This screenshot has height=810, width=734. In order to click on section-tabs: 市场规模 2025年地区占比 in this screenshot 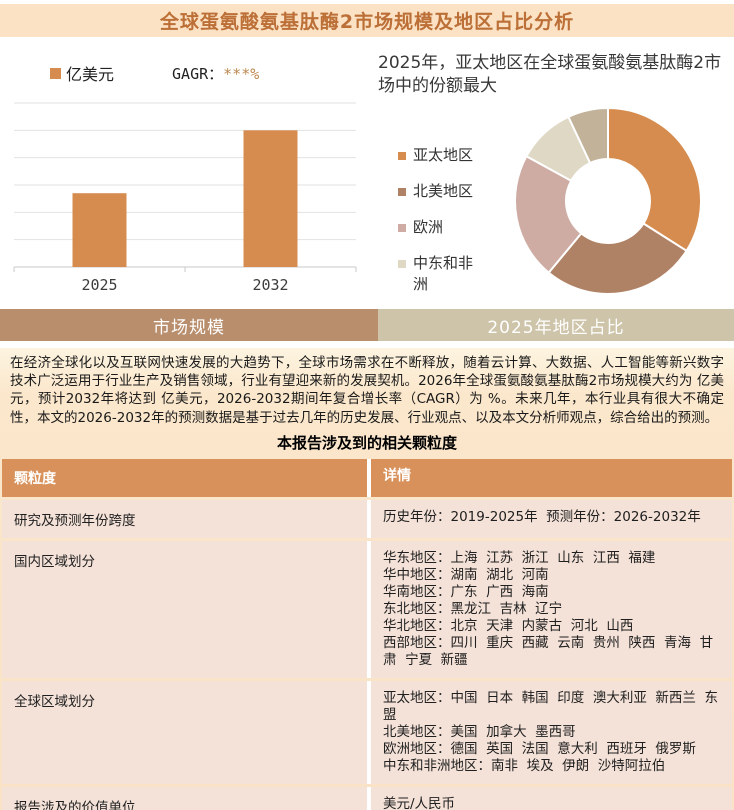, I will do `click(367, 325)`.